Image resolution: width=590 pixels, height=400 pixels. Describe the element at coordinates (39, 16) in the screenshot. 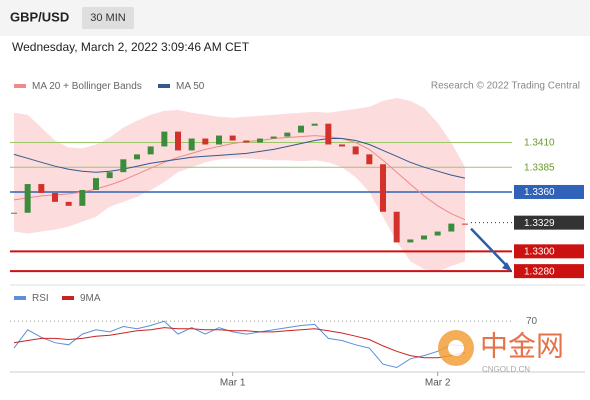

I see `symbol: GBP/USD` at that location.